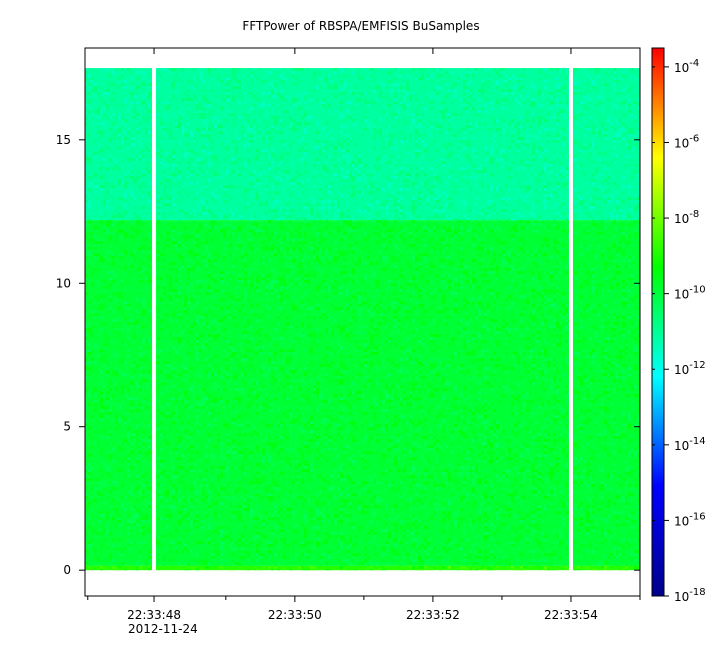 The image size is (724, 660). Describe the element at coordinates (686, 217) in the screenshot. I see `colorbar-tick-label: 10⁻⁸` at that location.